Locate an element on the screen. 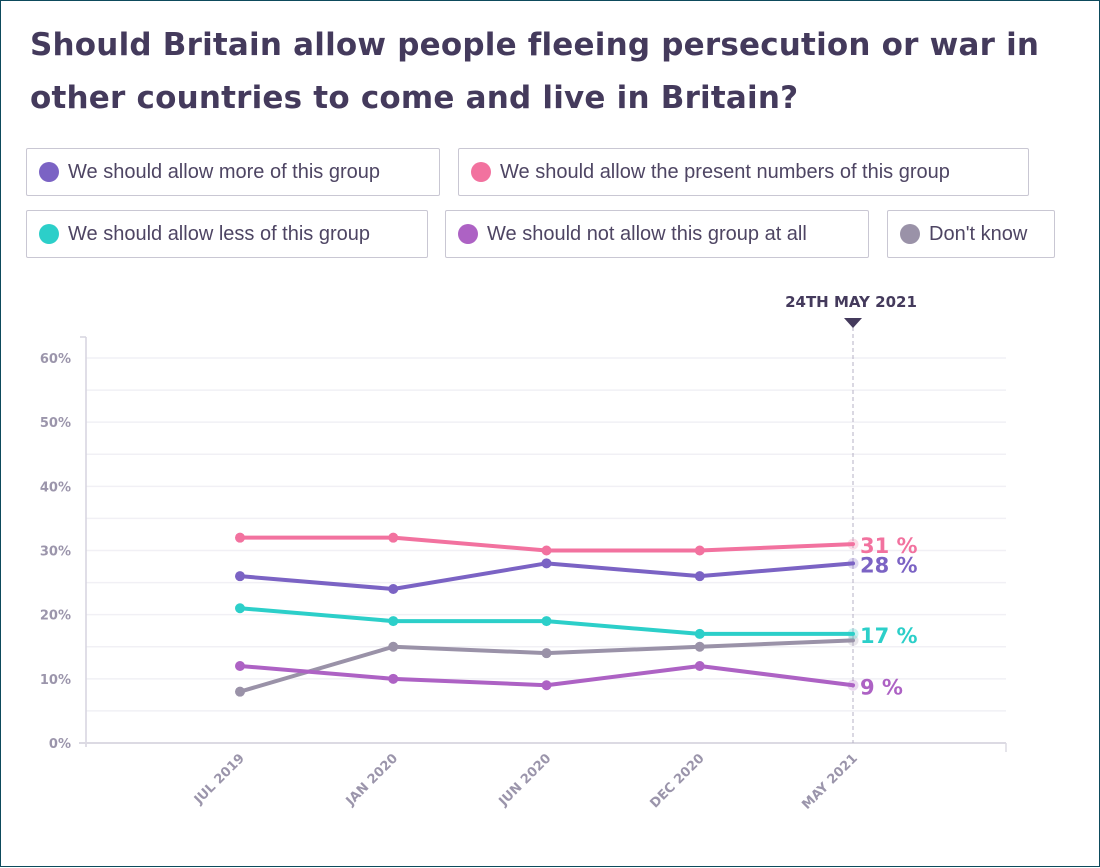 This screenshot has width=1100, height=868. y-tick-label: 0% is located at coordinates (60, 744).